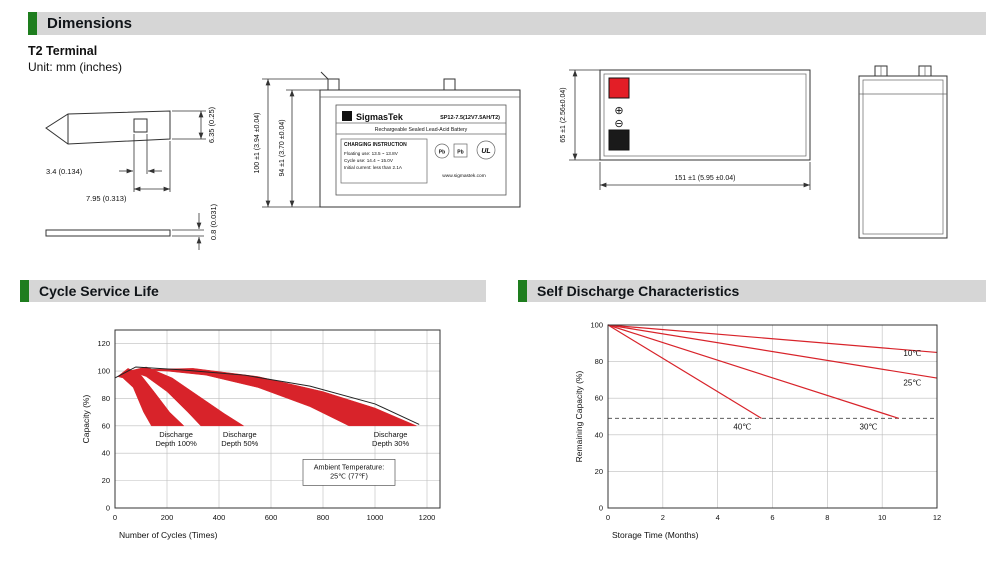  What do you see at coordinates (619, 140) in the screenshot?
I see `negative-terminal-icon` at bounding box center [619, 140].